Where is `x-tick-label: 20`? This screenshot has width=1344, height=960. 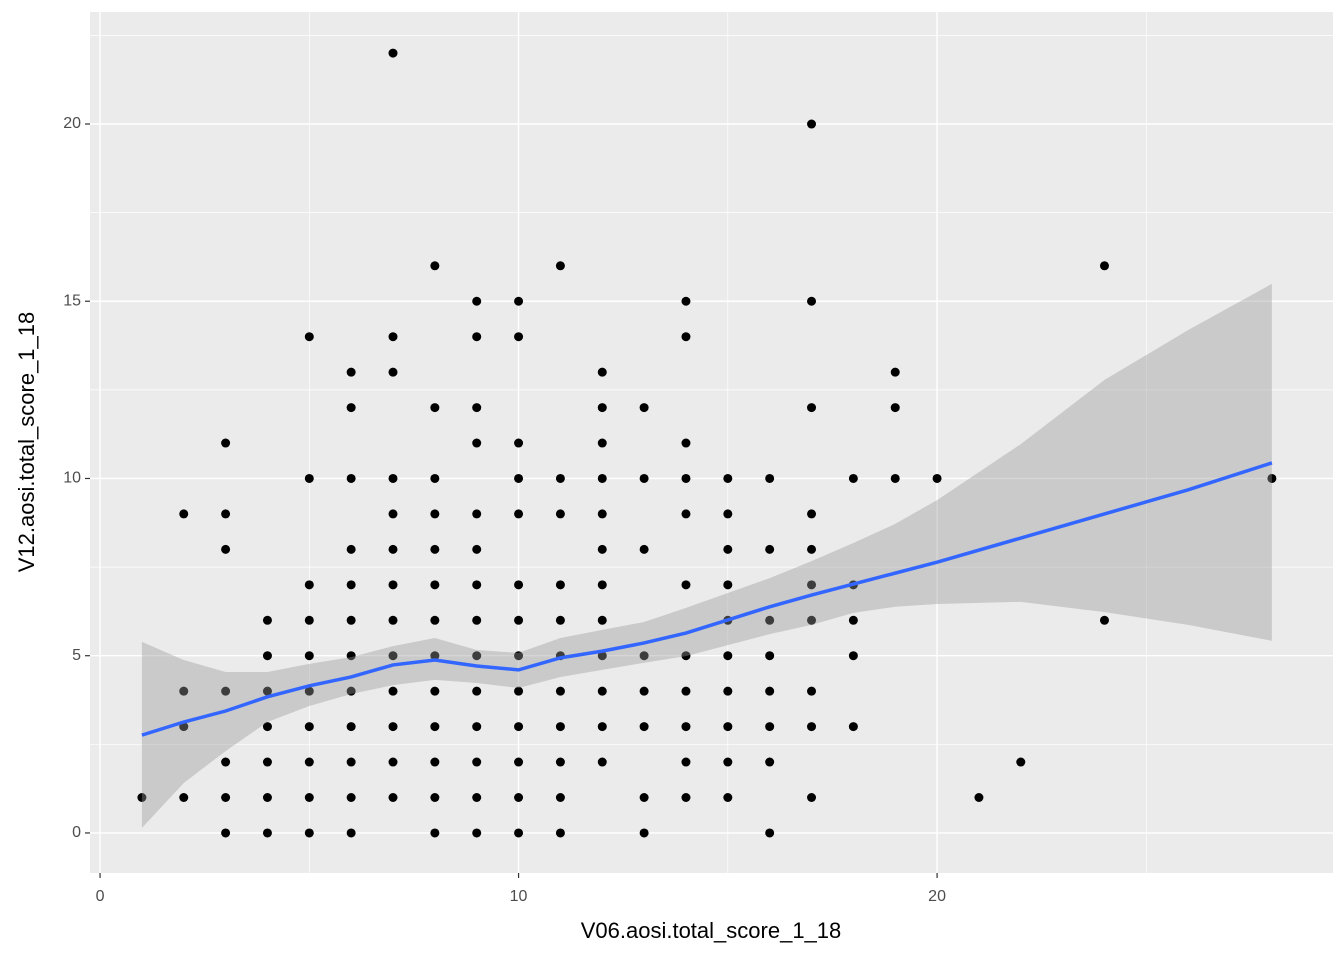
x-tick-label: 20 is located at coordinates (937, 896).